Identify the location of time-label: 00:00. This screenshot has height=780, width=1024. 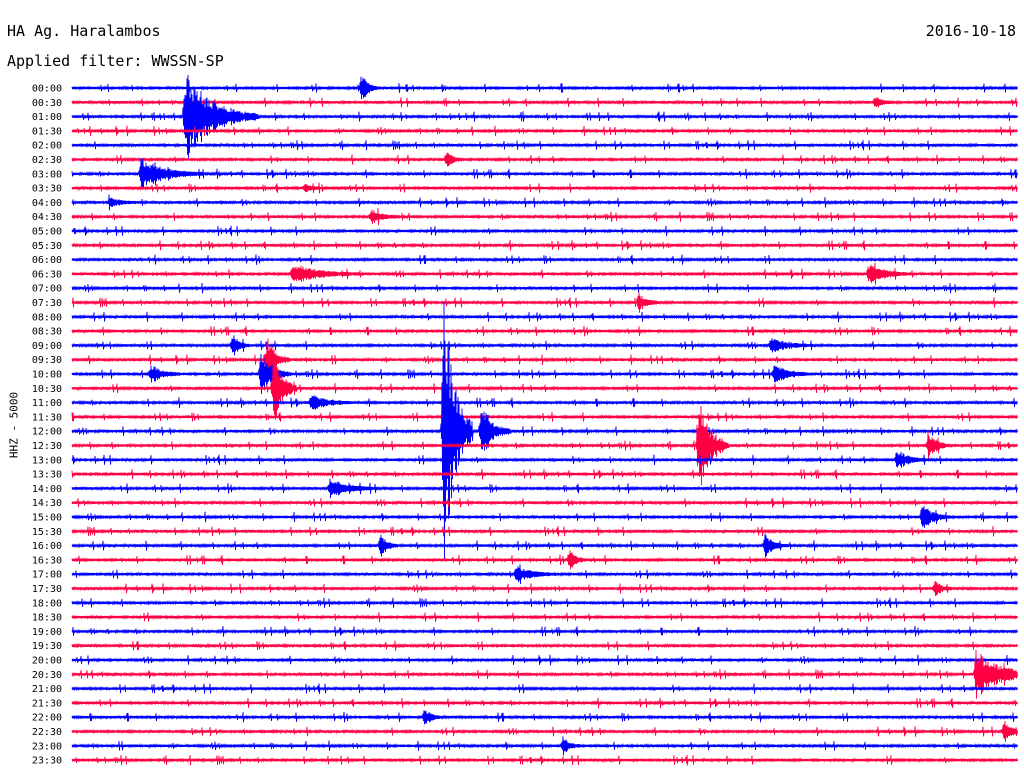
(47, 89).